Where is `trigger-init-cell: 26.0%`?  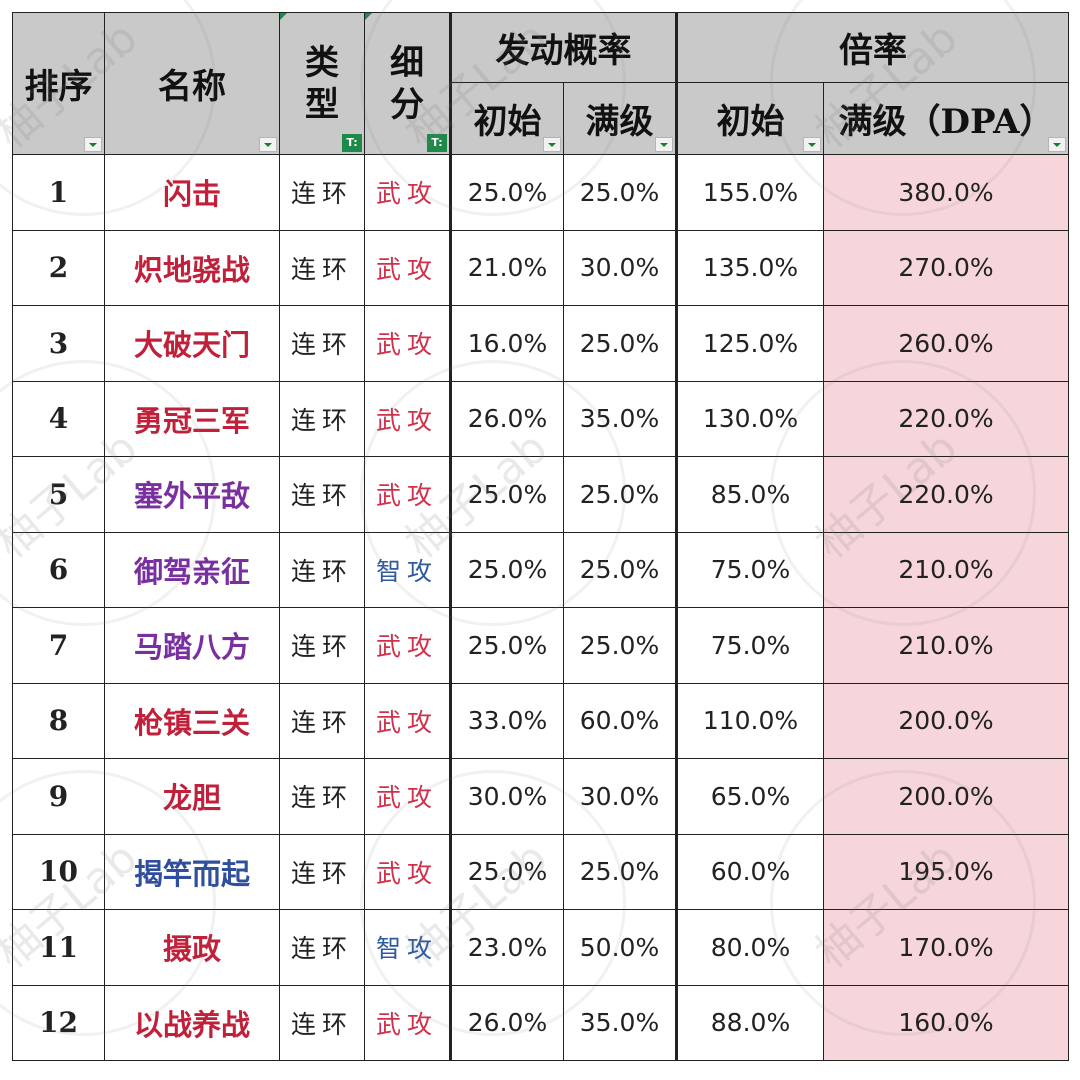 trigger-init-cell: 26.0% is located at coordinates (506, 418).